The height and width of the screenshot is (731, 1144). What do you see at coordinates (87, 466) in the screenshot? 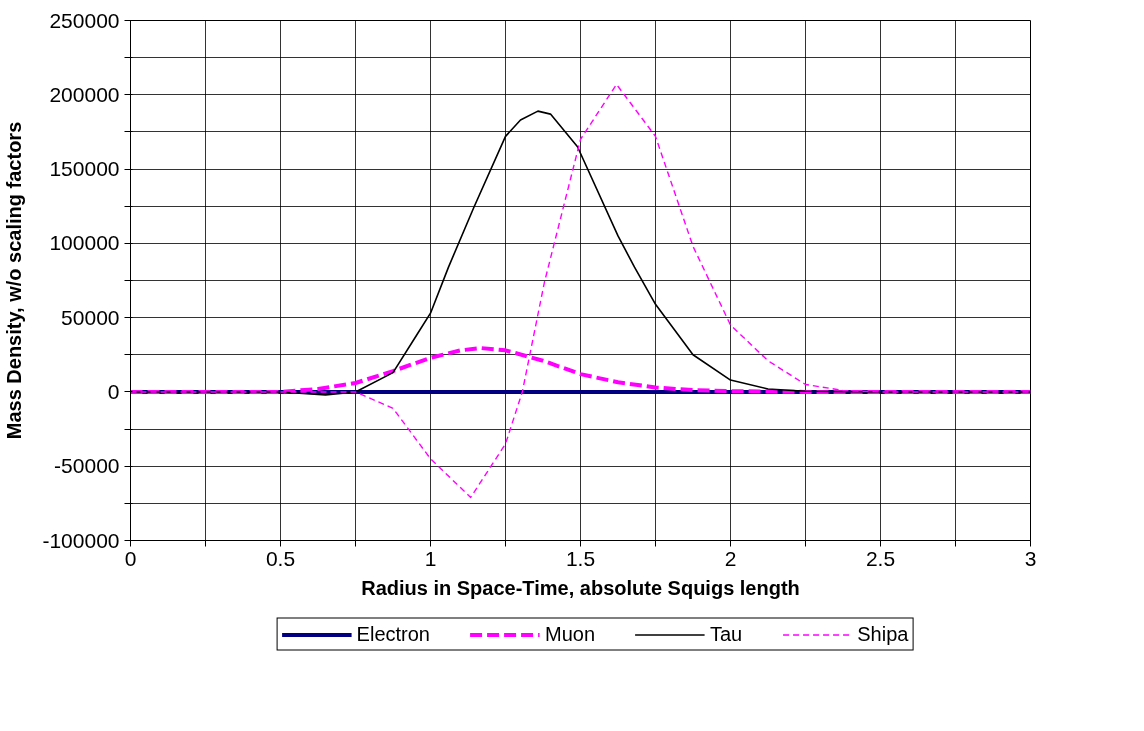
I see `y-tick-label: -50000` at bounding box center [87, 466].